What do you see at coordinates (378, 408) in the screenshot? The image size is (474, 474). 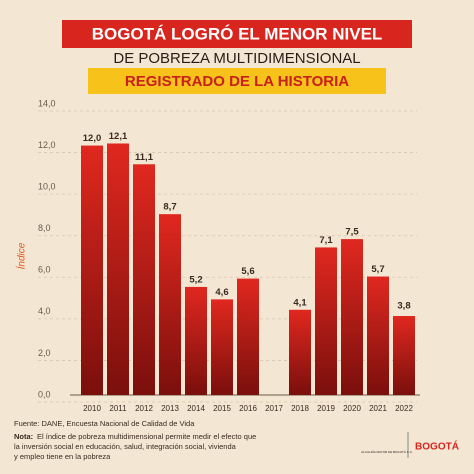 I see `x-tick-label: 2021` at bounding box center [378, 408].